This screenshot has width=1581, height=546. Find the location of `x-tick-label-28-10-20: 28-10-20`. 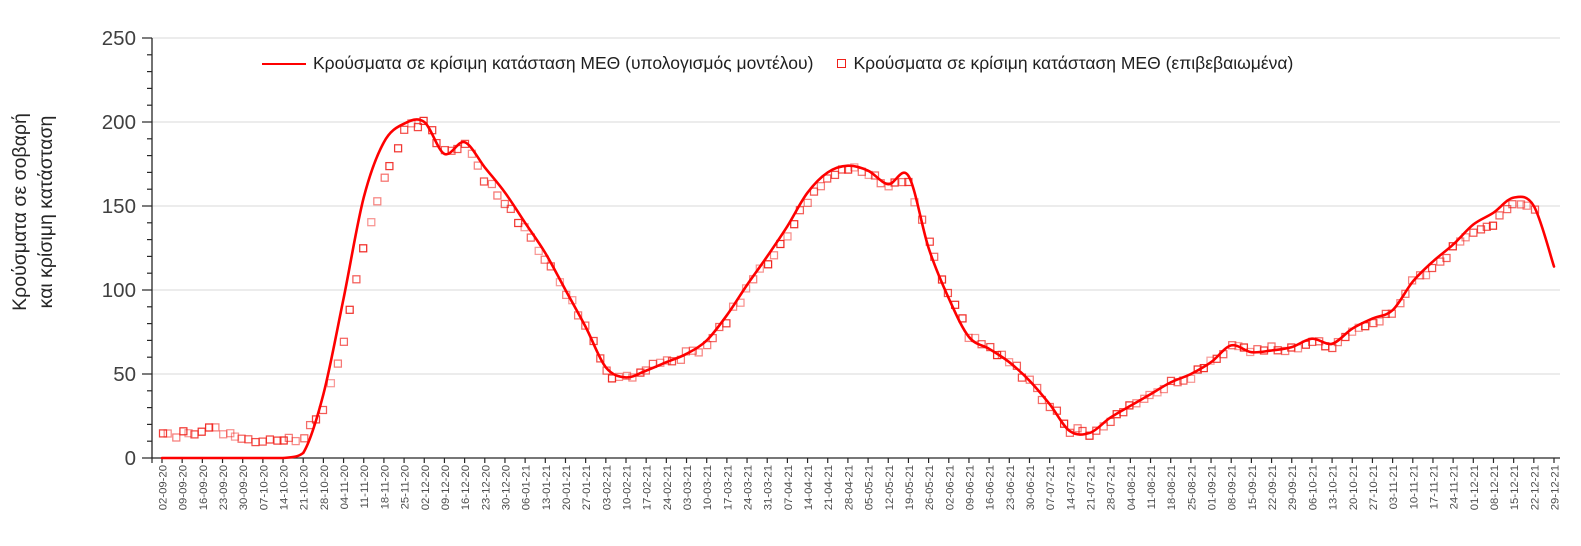

x-tick-label-28-10-20: 28-10-20 is located at coordinates (325, 487).